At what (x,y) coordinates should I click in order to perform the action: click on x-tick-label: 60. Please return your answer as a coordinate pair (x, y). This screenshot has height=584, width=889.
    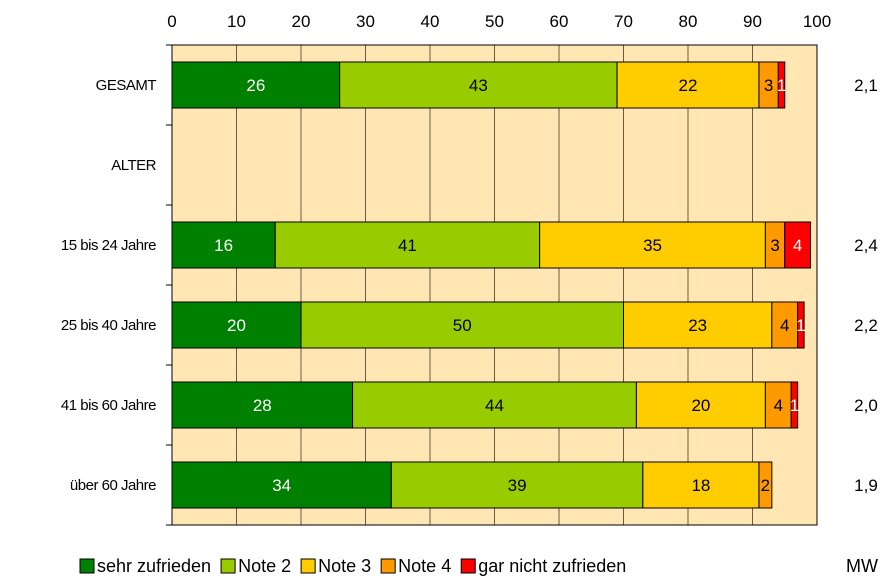
    Looking at the image, I should click on (559, 21).